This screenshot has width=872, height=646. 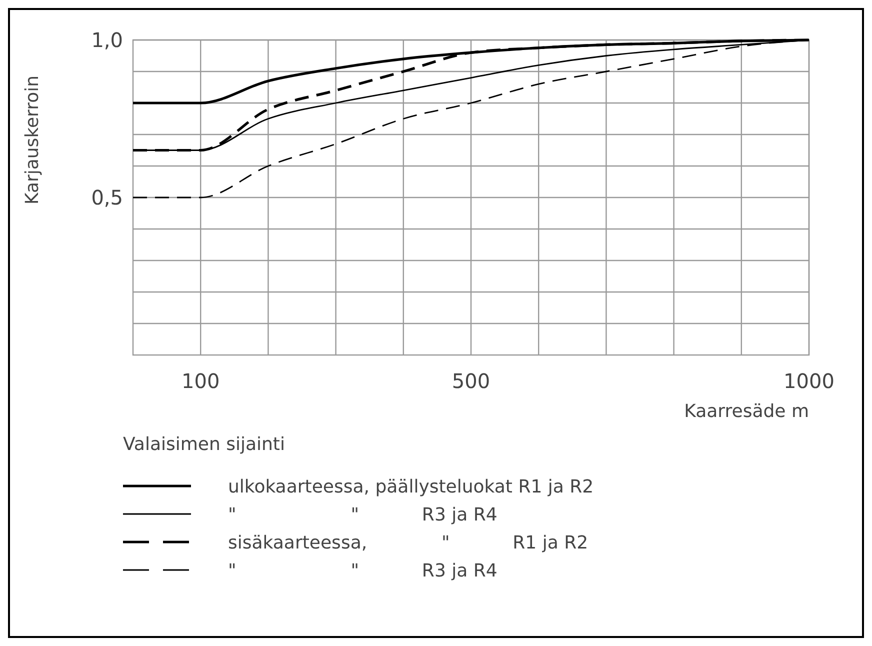 I want to click on x-axis-title: Kaarresäde m, so click(x=746, y=411).